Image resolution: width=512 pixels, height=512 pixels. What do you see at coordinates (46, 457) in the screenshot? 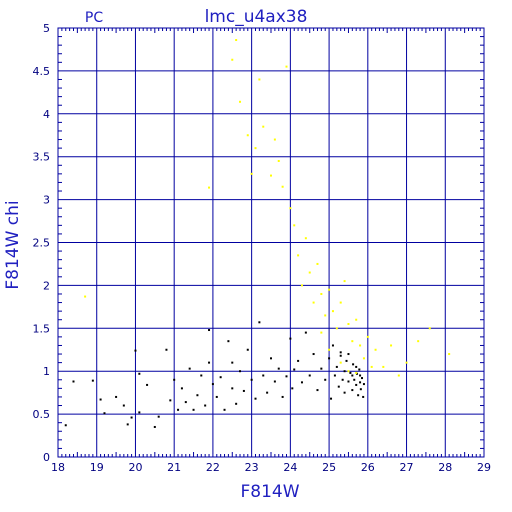
I see `y-tick-label: 0` at bounding box center [46, 457].